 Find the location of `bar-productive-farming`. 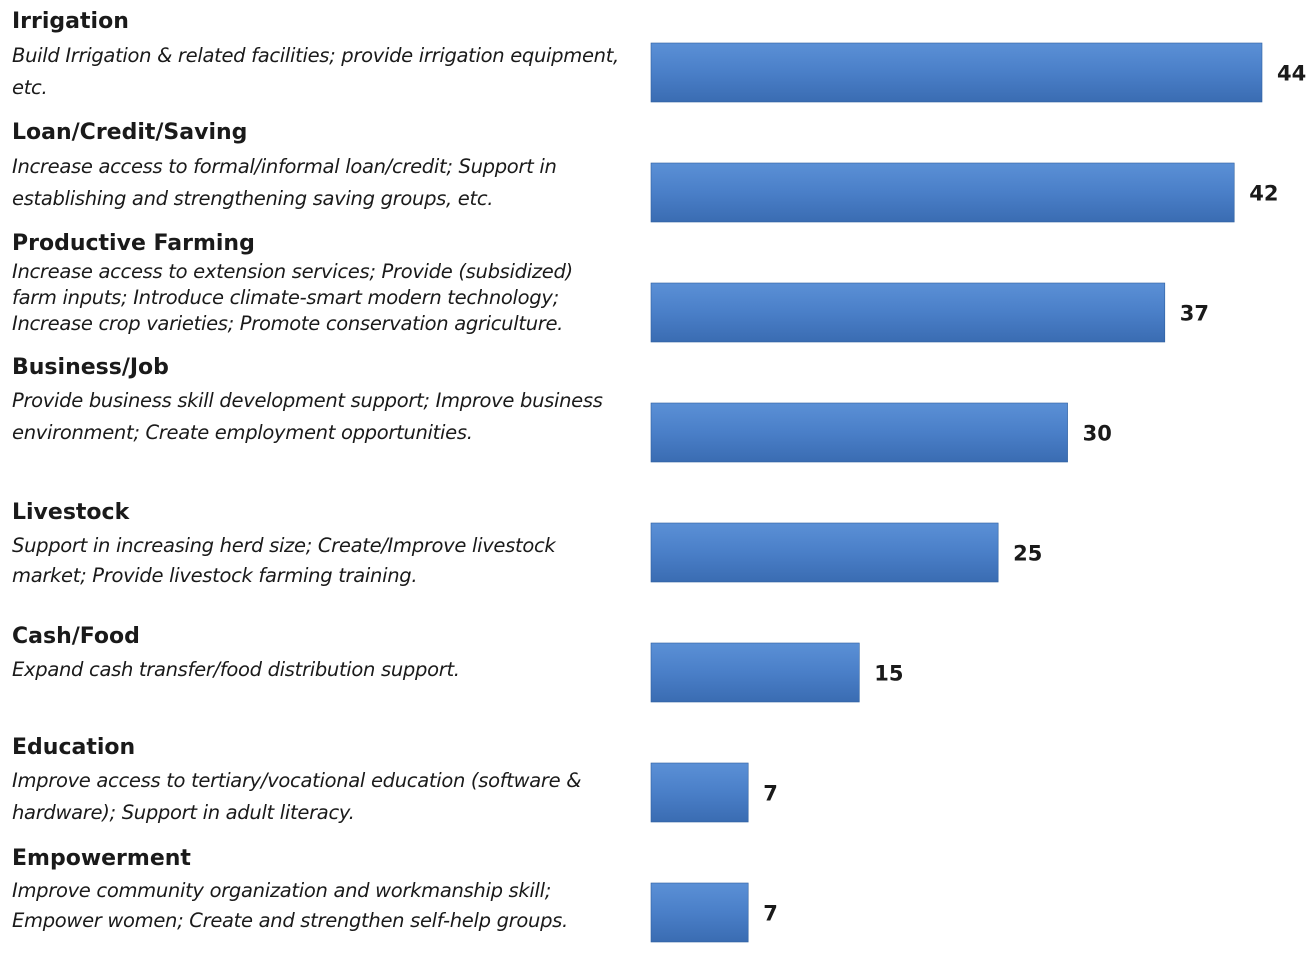

bar-productive-farming is located at coordinates (908, 312).